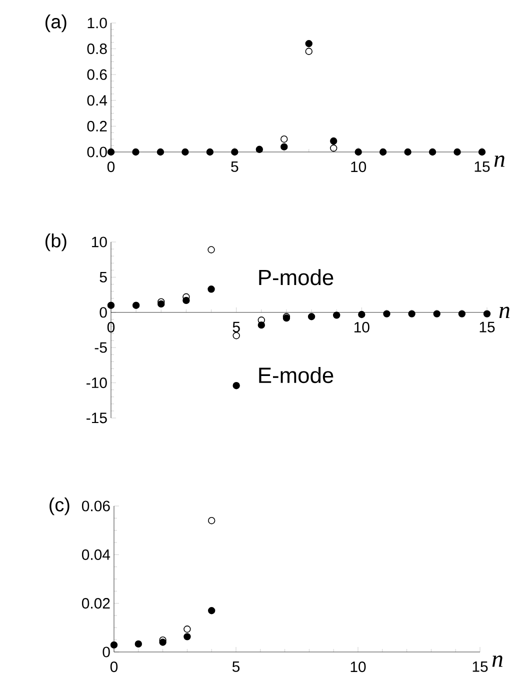 The width and height of the screenshot is (521, 686). Describe the element at coordinates (97, 152) in the screenshot. I see `y-tick-label: 0.0` at that location.